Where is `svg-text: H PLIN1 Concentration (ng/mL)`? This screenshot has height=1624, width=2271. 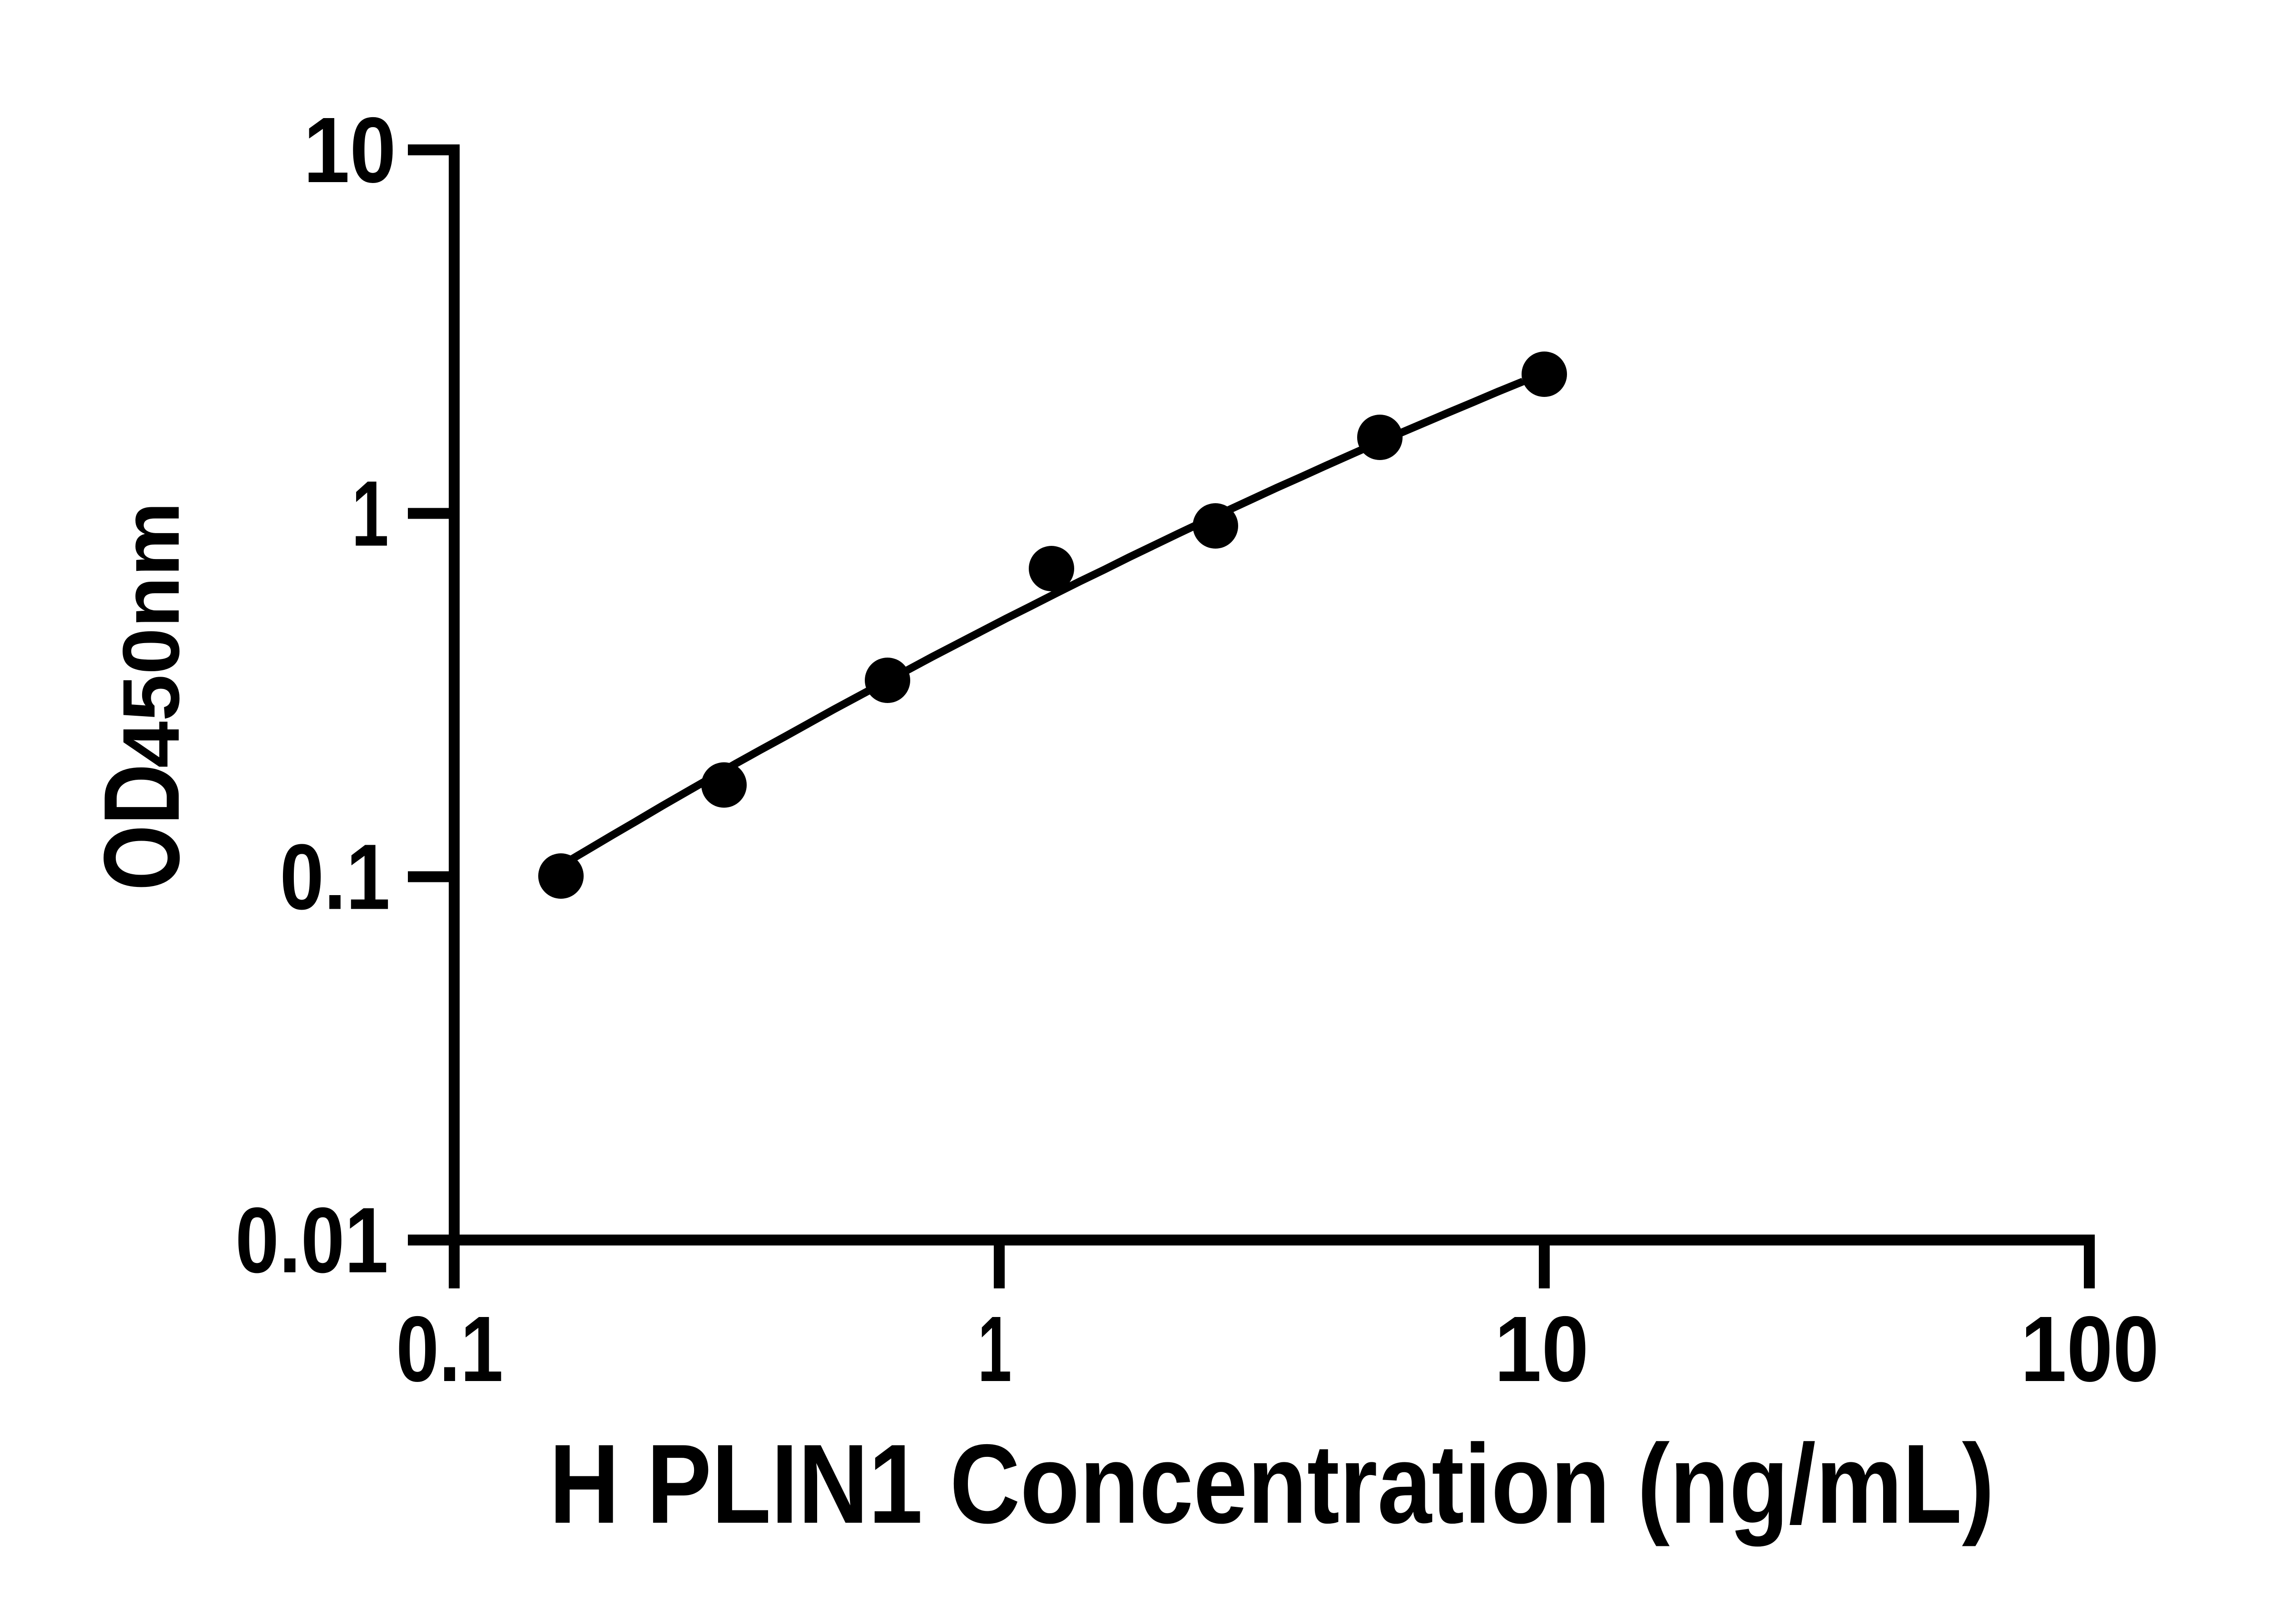 svg-text: H PLIN1 Concentration (ng/mL) is located at coordinates (1271, 1484).